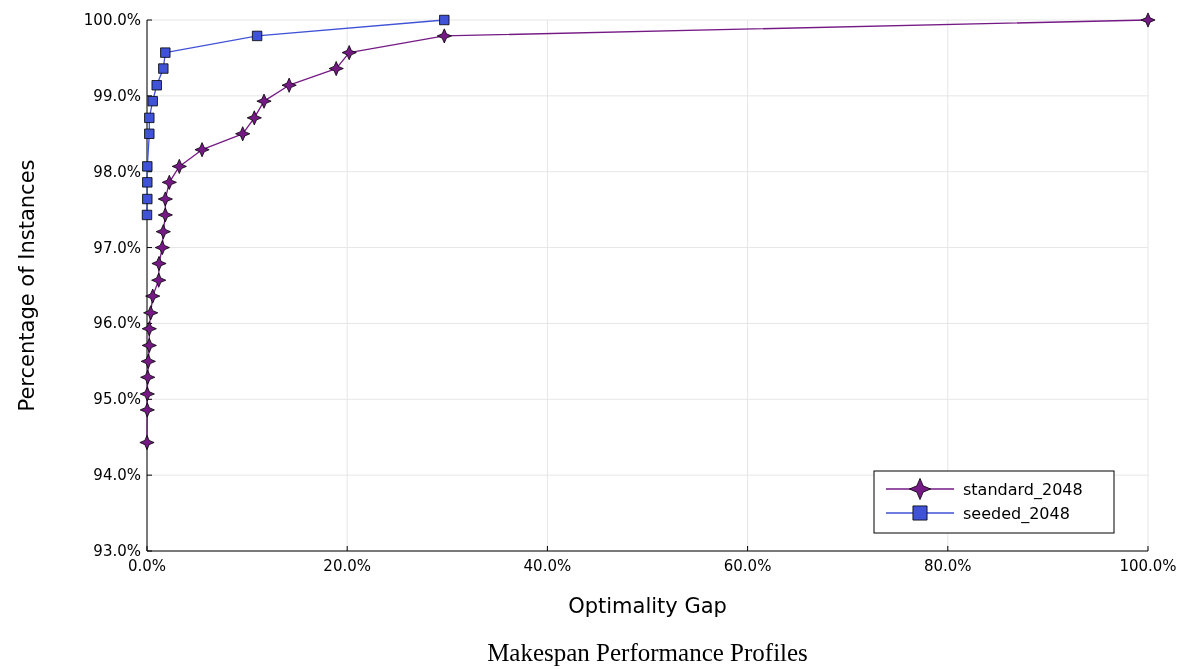 The width and height of the screenshot is (1191, 669). Describe the element at coordinates (647, 652) in the screenshot. I see `text: Makespan Performance Profiles` at that location.